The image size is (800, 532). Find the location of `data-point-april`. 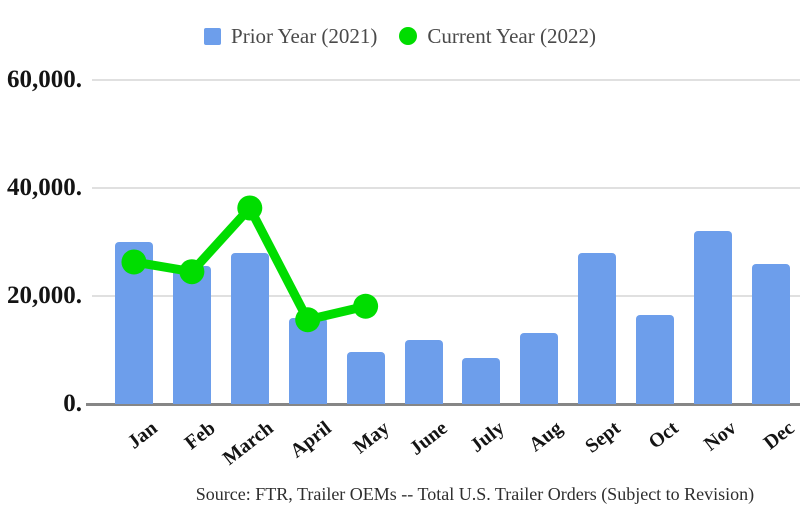

data-point-april is located at coordinates (308, 320).